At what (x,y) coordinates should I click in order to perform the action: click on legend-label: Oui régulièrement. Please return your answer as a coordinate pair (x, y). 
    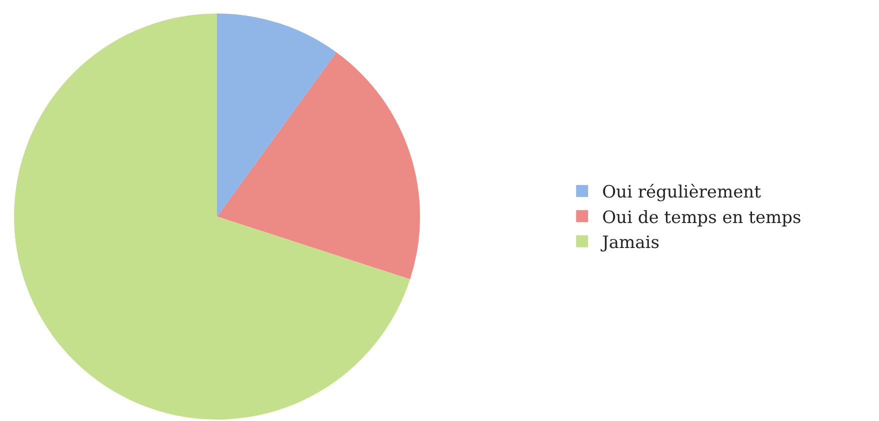
    Looking at the image, I should click on (682, 192).